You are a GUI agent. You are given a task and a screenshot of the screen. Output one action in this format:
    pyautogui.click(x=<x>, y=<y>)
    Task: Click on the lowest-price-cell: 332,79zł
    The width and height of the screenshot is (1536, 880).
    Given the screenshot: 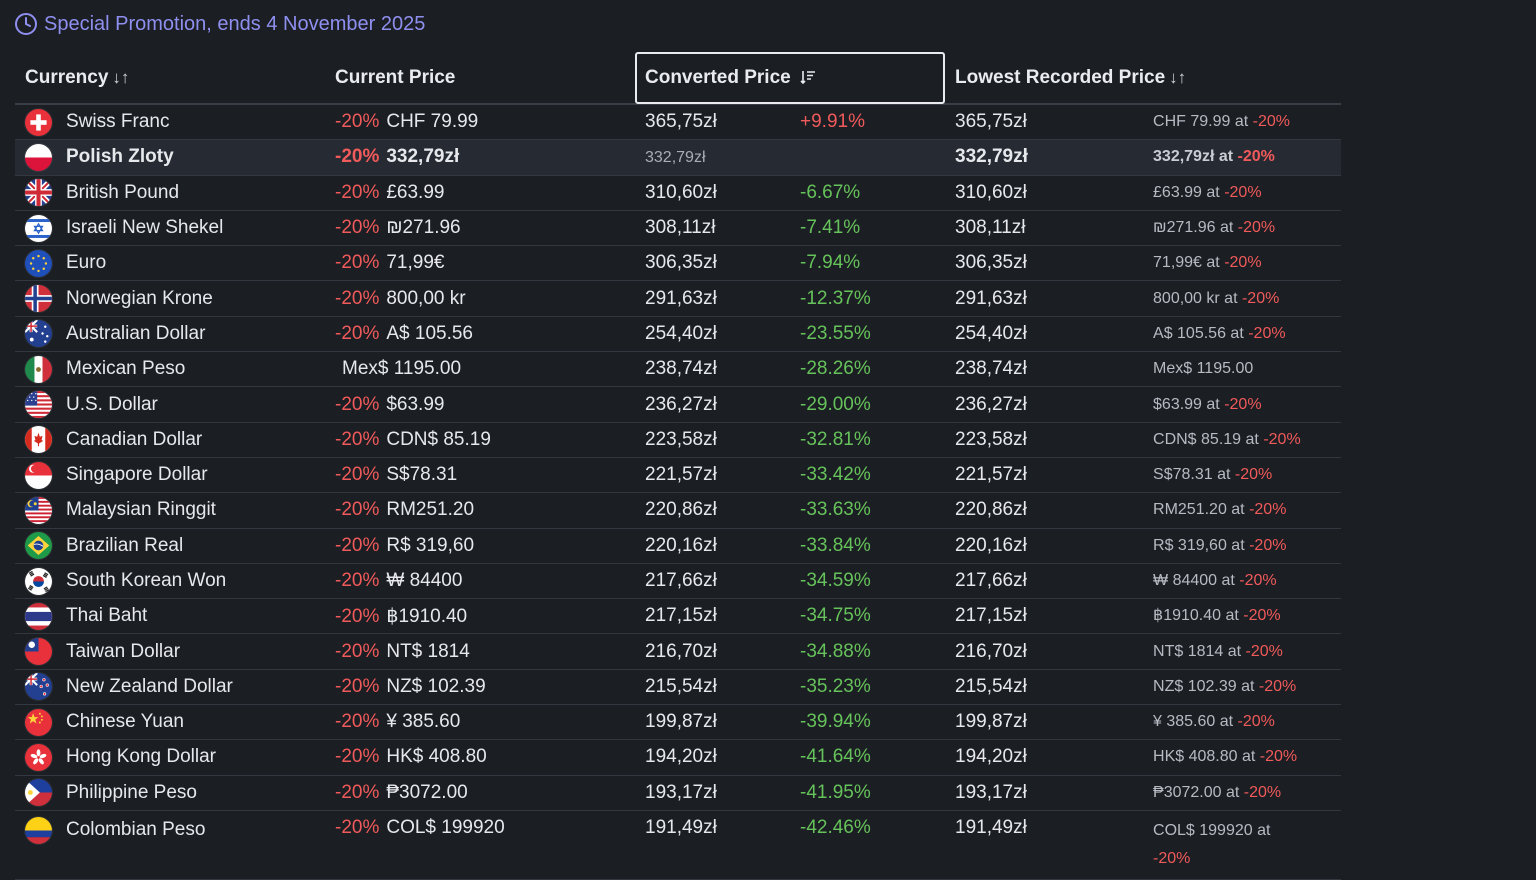 What is the action you would take?
    pyautogui.click(x=1044, y=157)
    